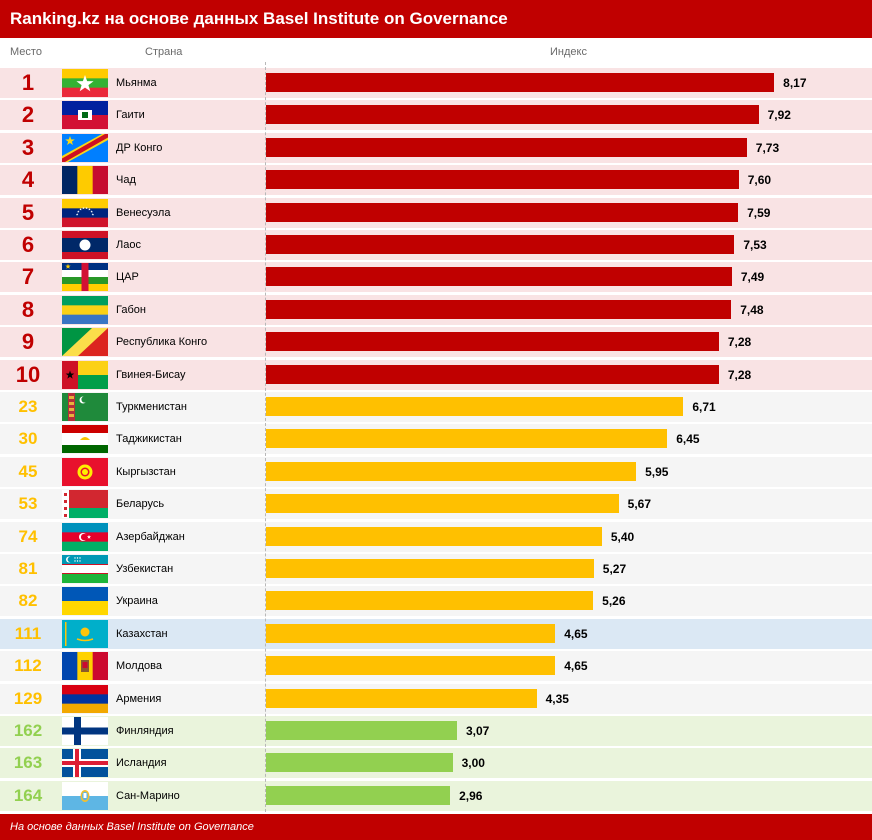 The image size is (872, 840). Describe the element at coordinates (85, 763) in the screenshot. I see `flag-iceland-icon` at that location.